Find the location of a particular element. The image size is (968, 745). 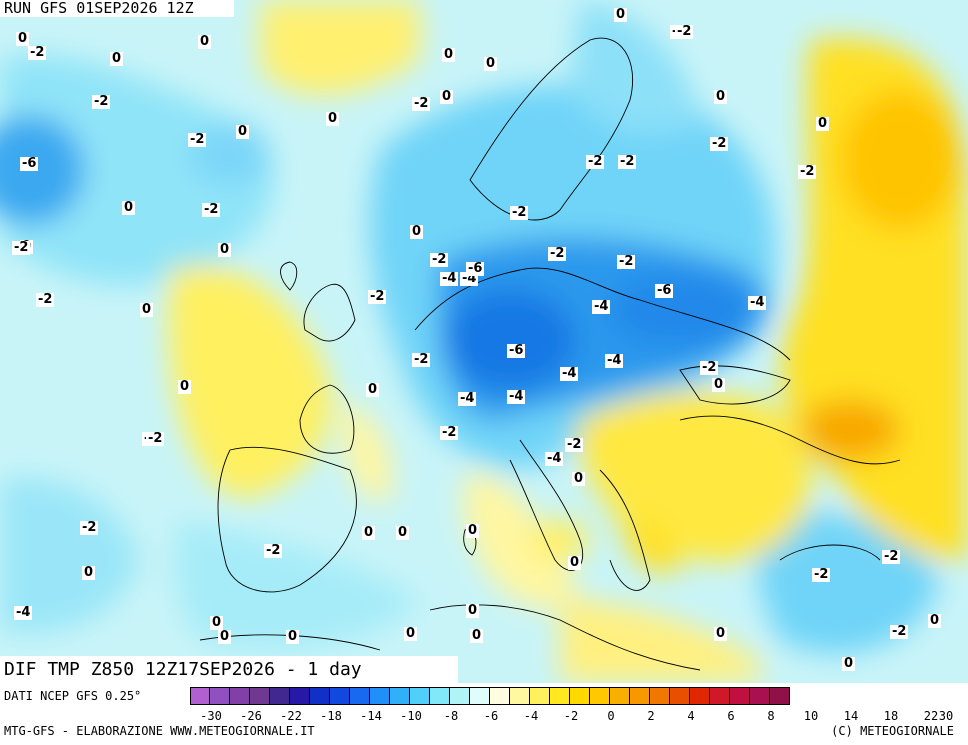

colorbar-tick-label: 2 is located at coordinates (651, 716).